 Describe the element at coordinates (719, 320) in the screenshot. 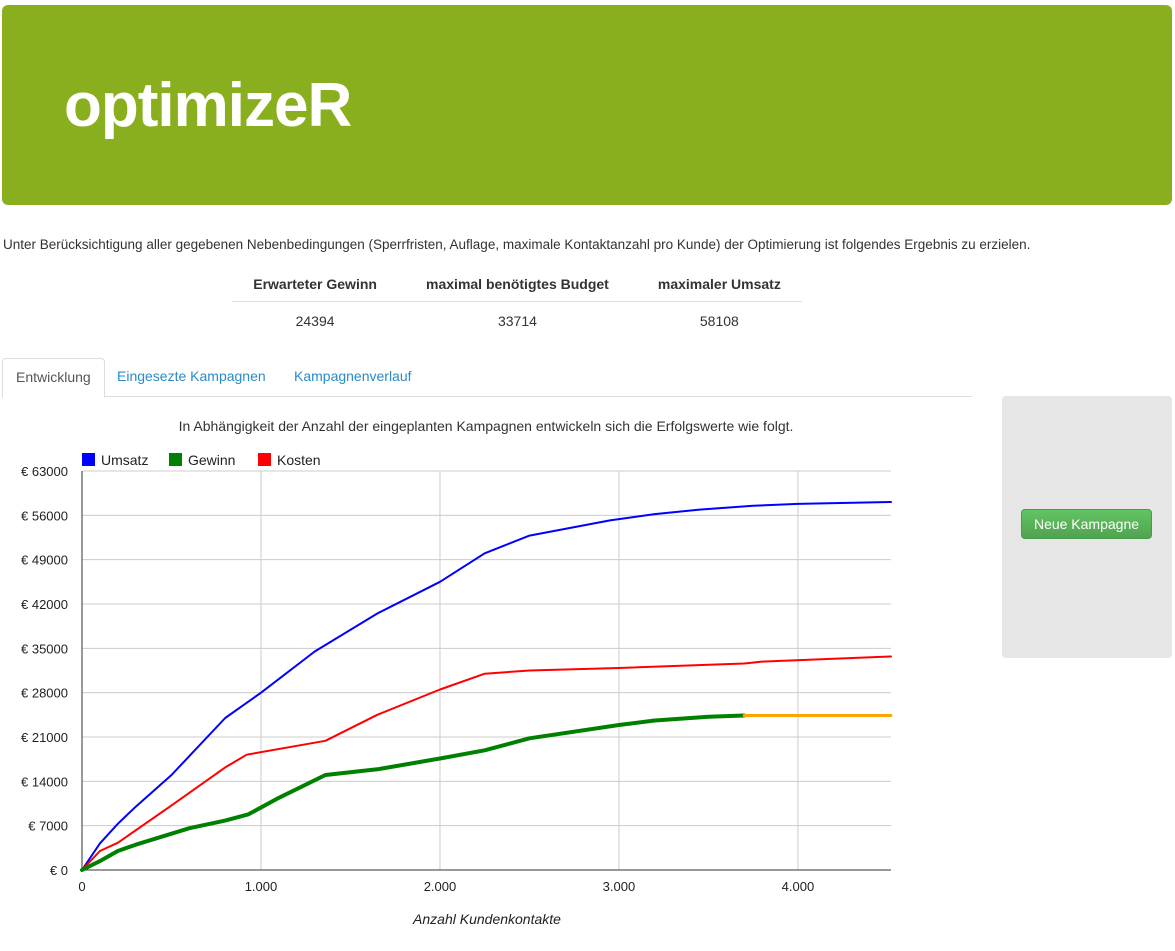

I see `value-max-revenue: 58108` at that location.